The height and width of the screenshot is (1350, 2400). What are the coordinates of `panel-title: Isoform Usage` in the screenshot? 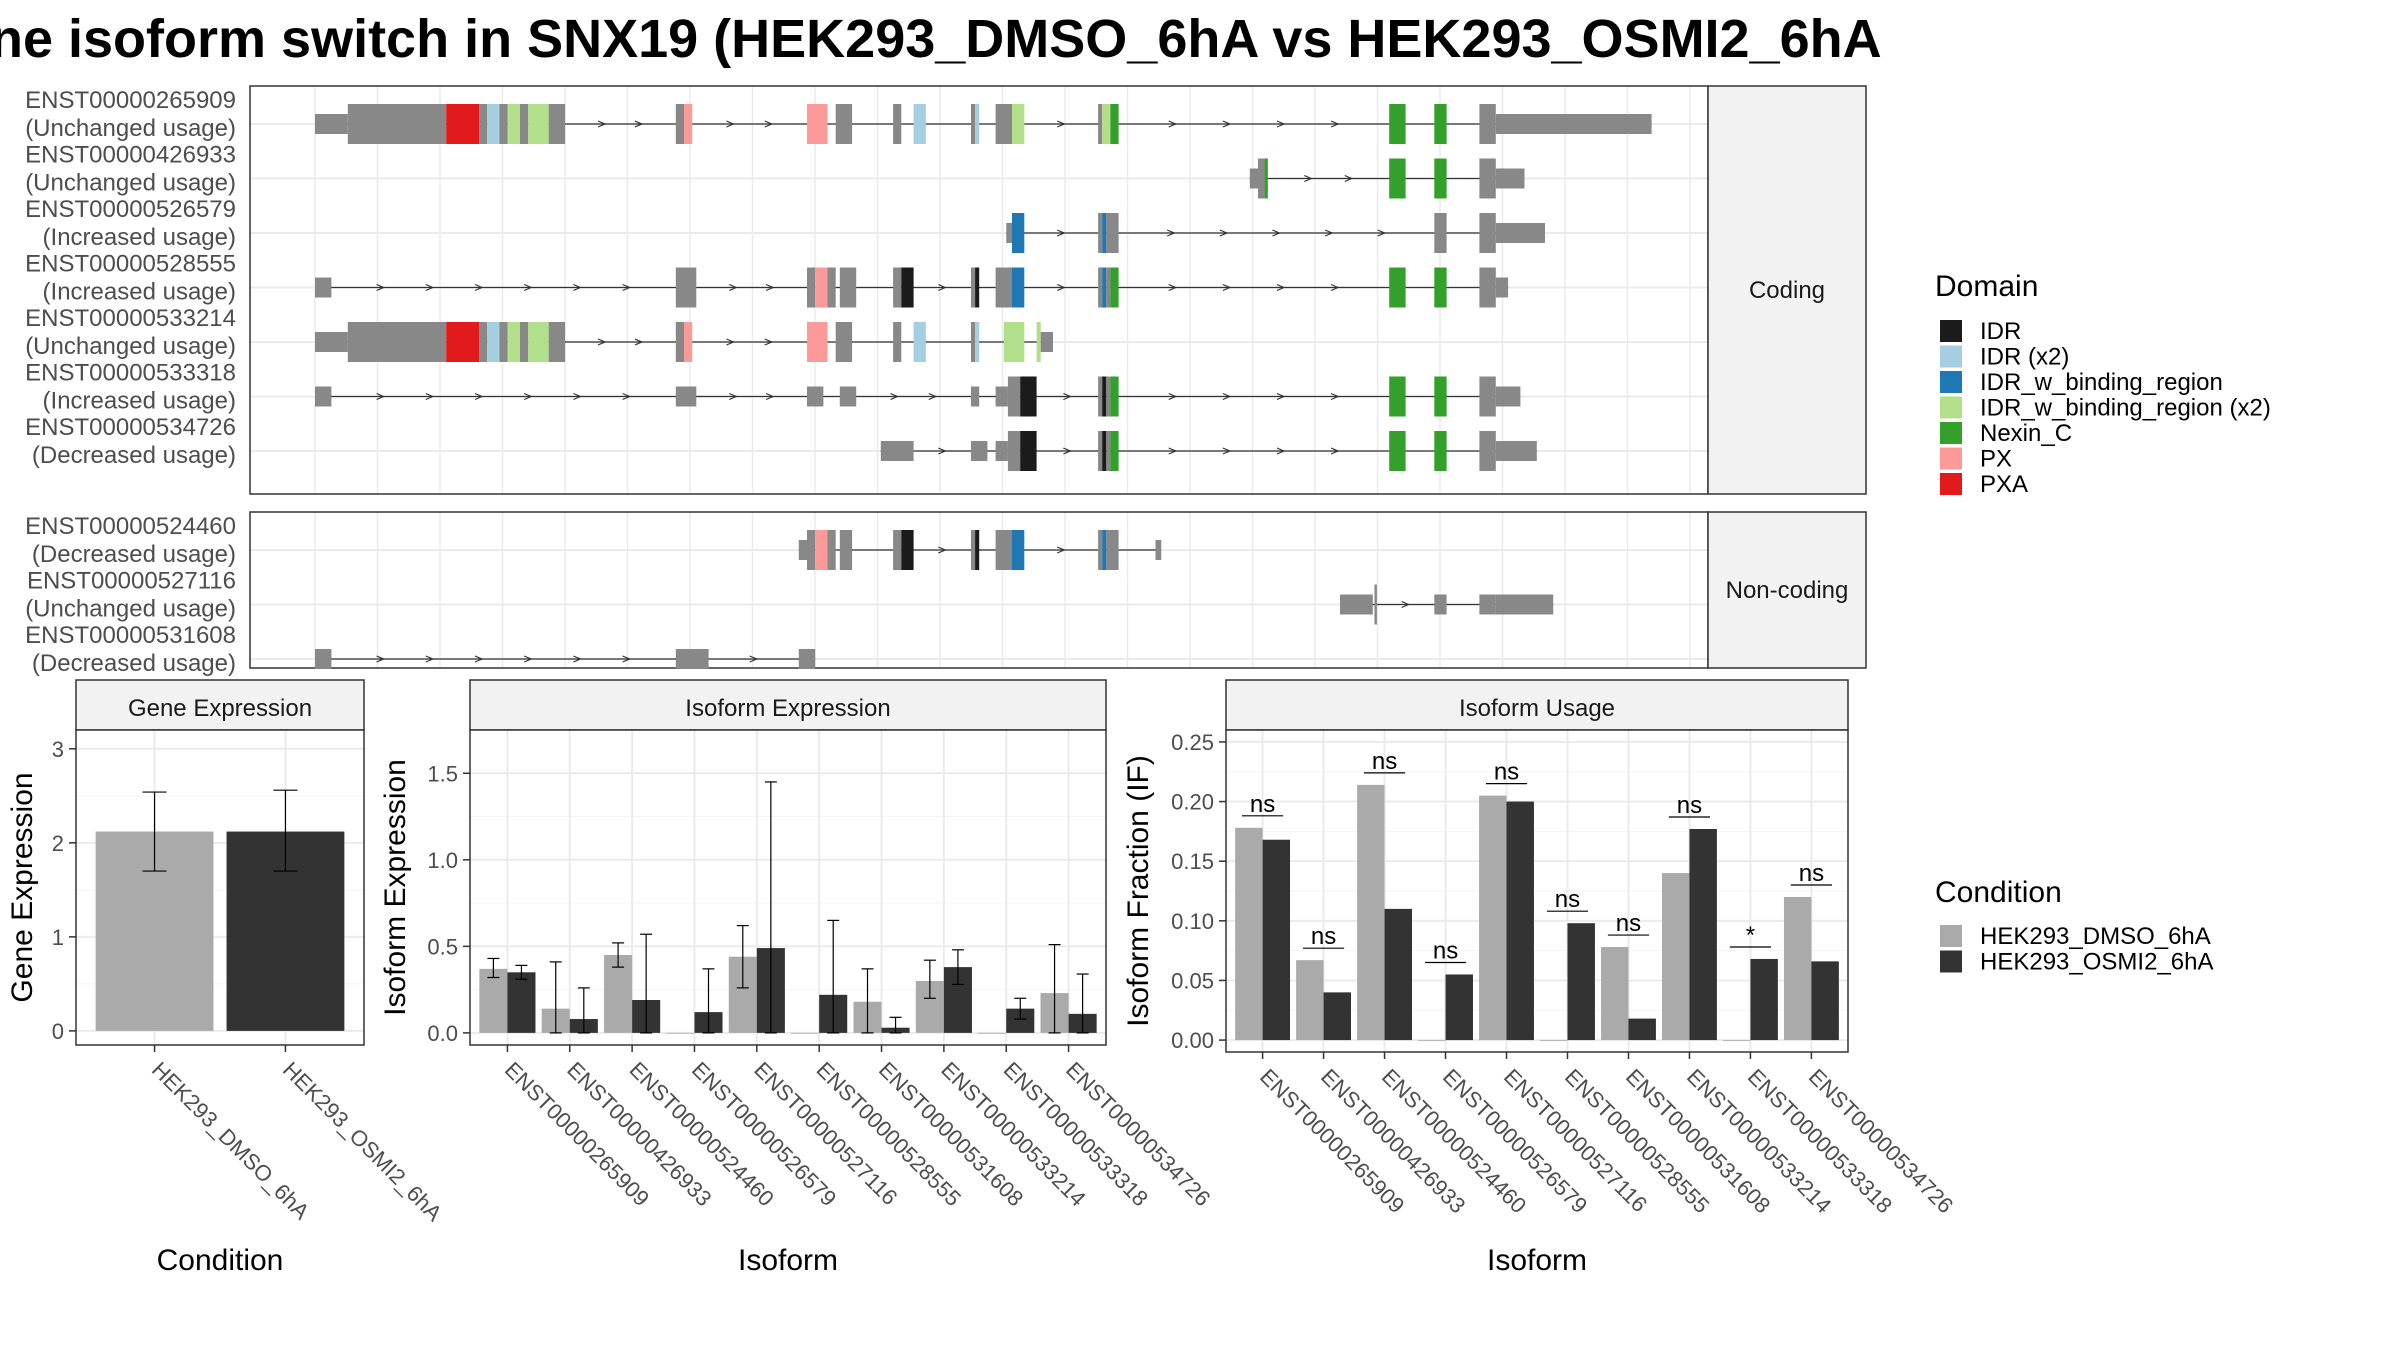 It's located at (1537, 708).